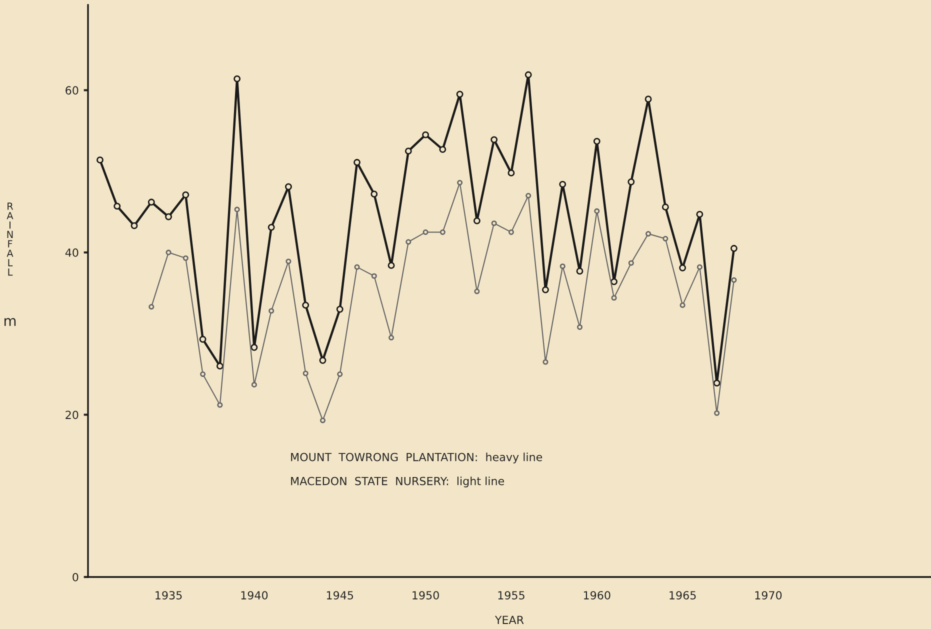 This screenshot has width=931, height=629. What do you see at coordinates (72, 415) in the screenshot?
I see `y-tick-label: 20` at bounding box center [72, 415].